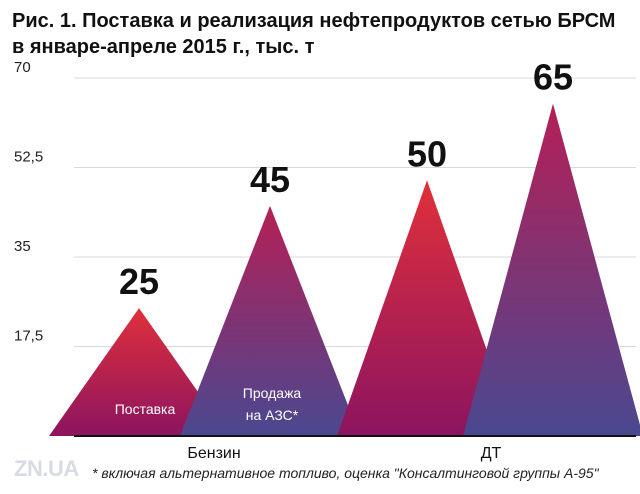  Describe the element at coordinates (139, 281) in the screenshot. I see `data-label: 25` at that location.